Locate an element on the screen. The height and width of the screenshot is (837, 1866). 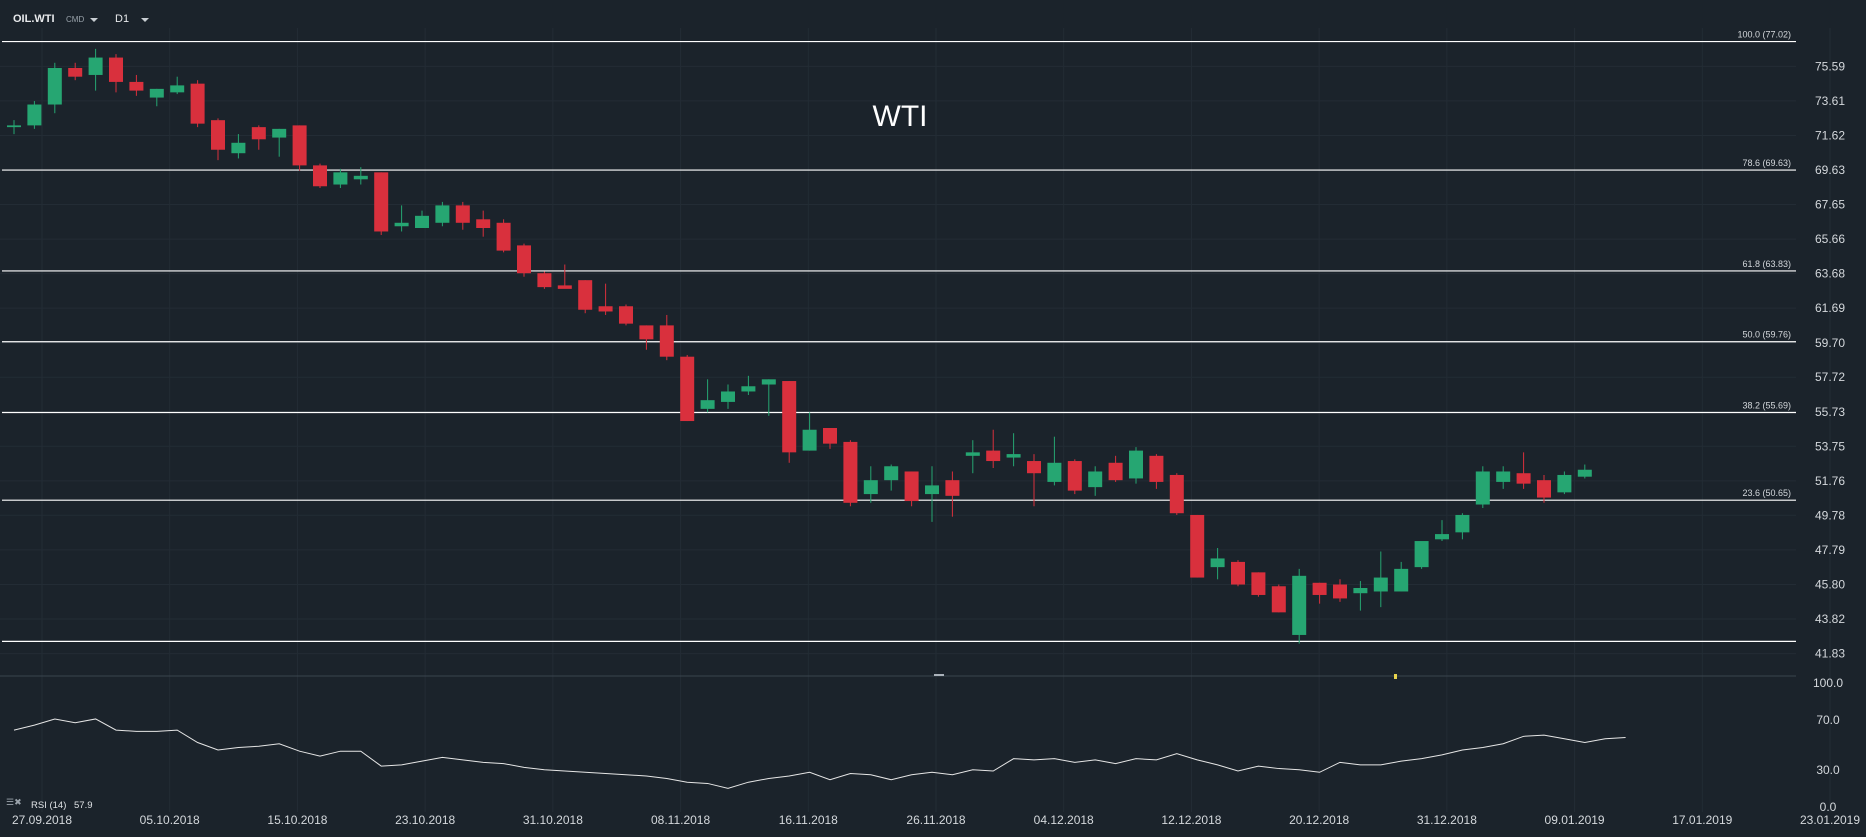
symbol-dropdown-icon is located at coordinates (94, 20).